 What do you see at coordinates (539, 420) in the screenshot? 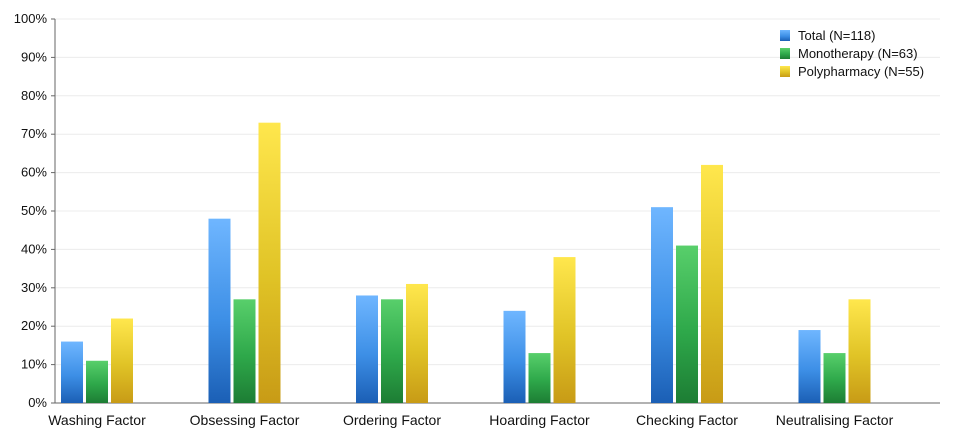
I see `x-category-label: Hoarding Factor` at bounding box center [539, 420].